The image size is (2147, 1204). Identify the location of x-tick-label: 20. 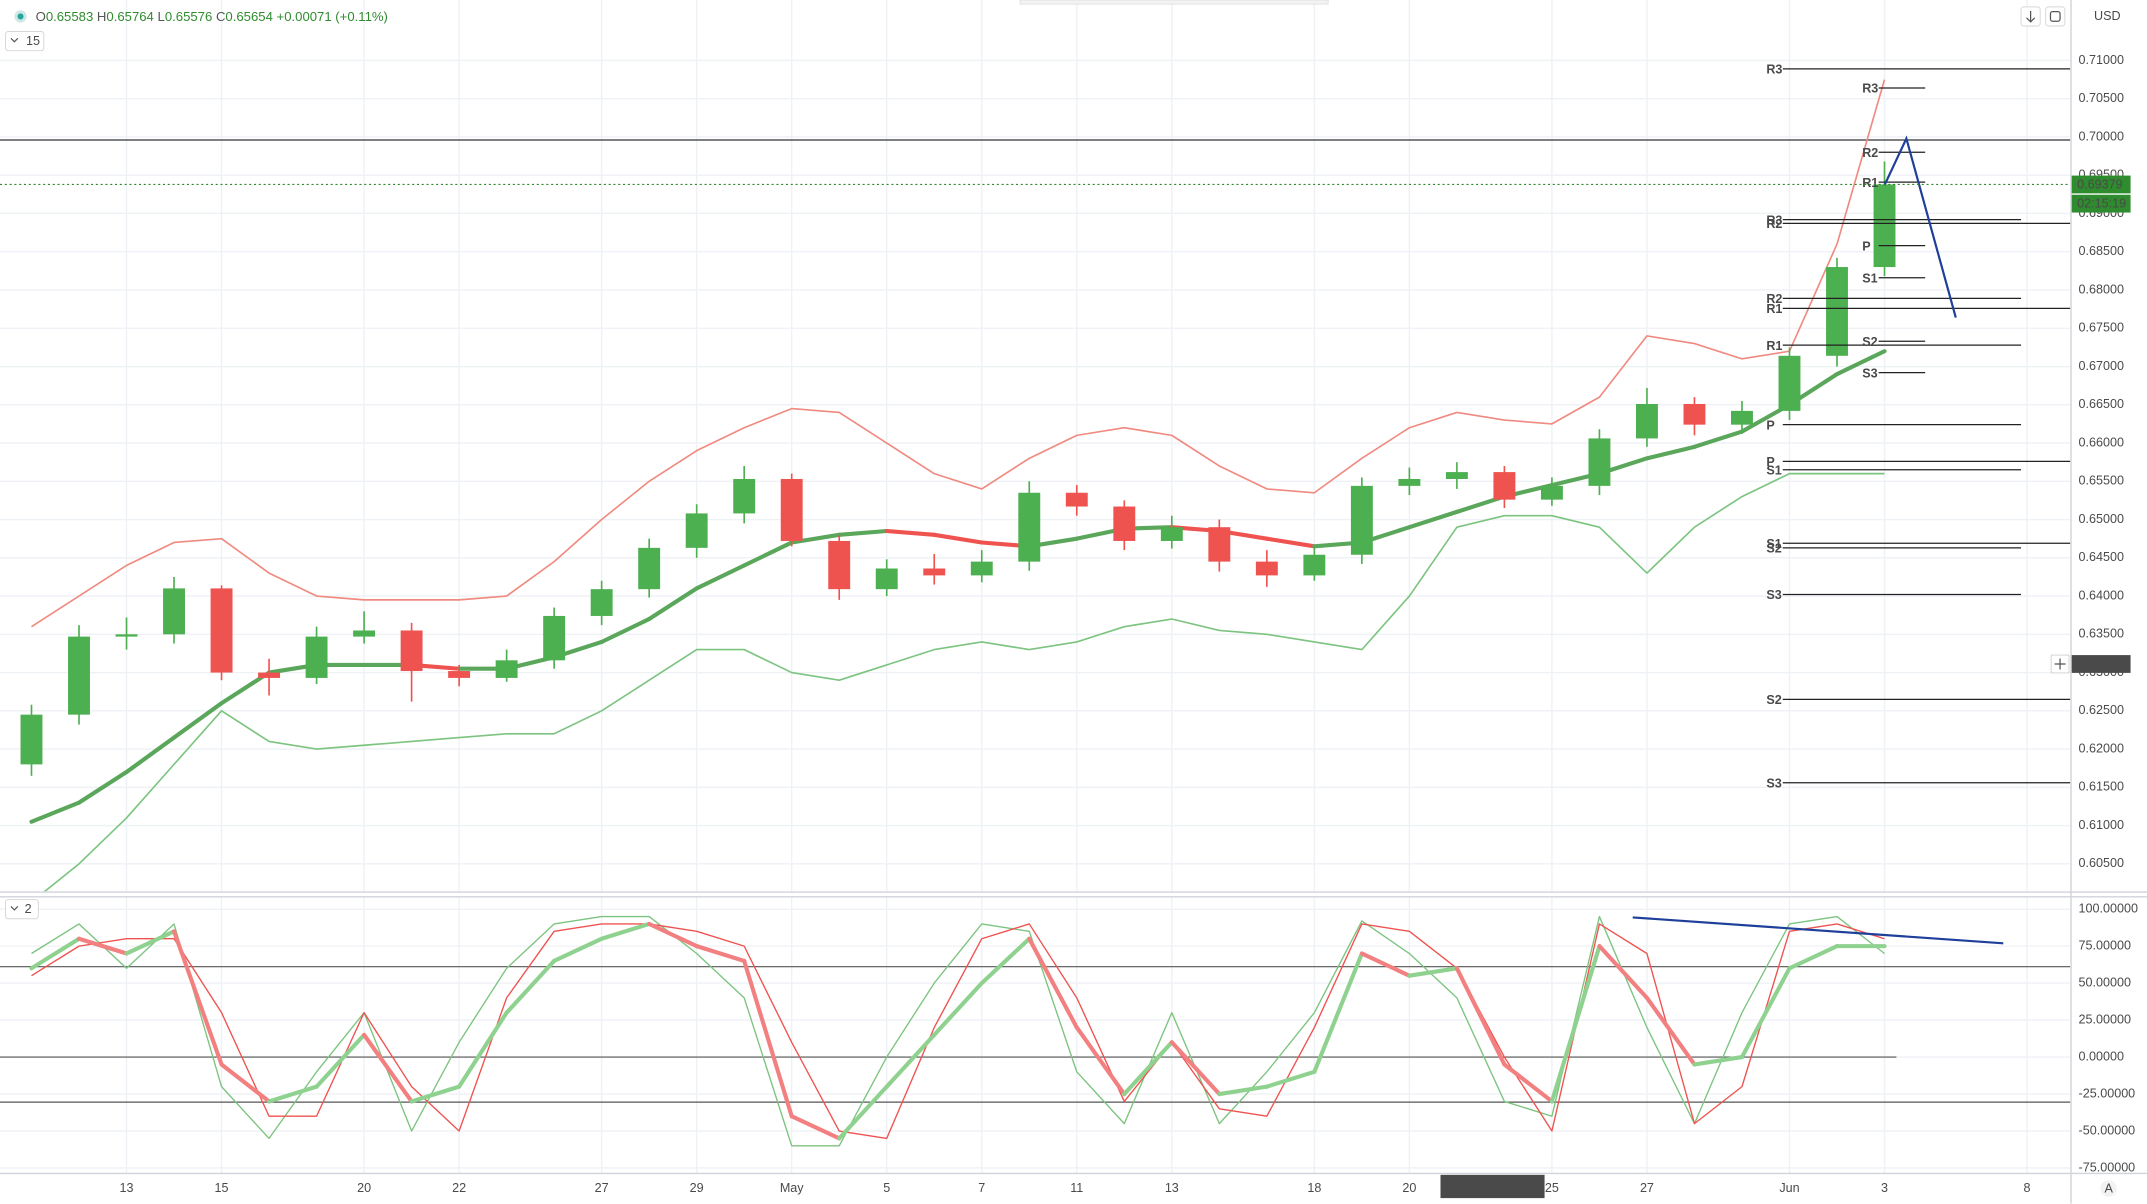
(1409, 1188).